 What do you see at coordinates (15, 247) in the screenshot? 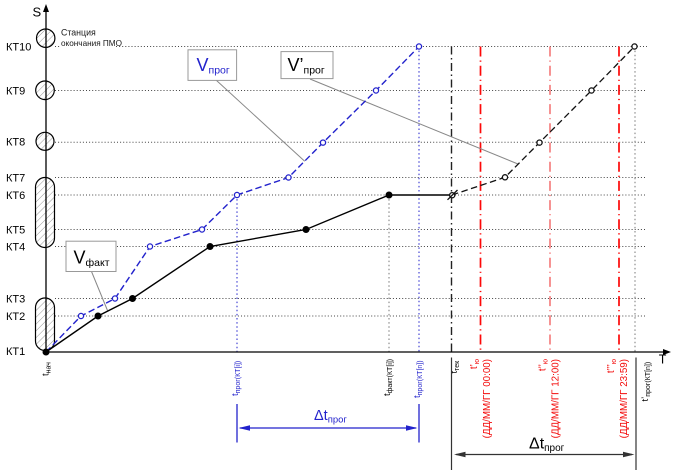
I see `svg-text: КТ4` at bounding box center [15, 247].